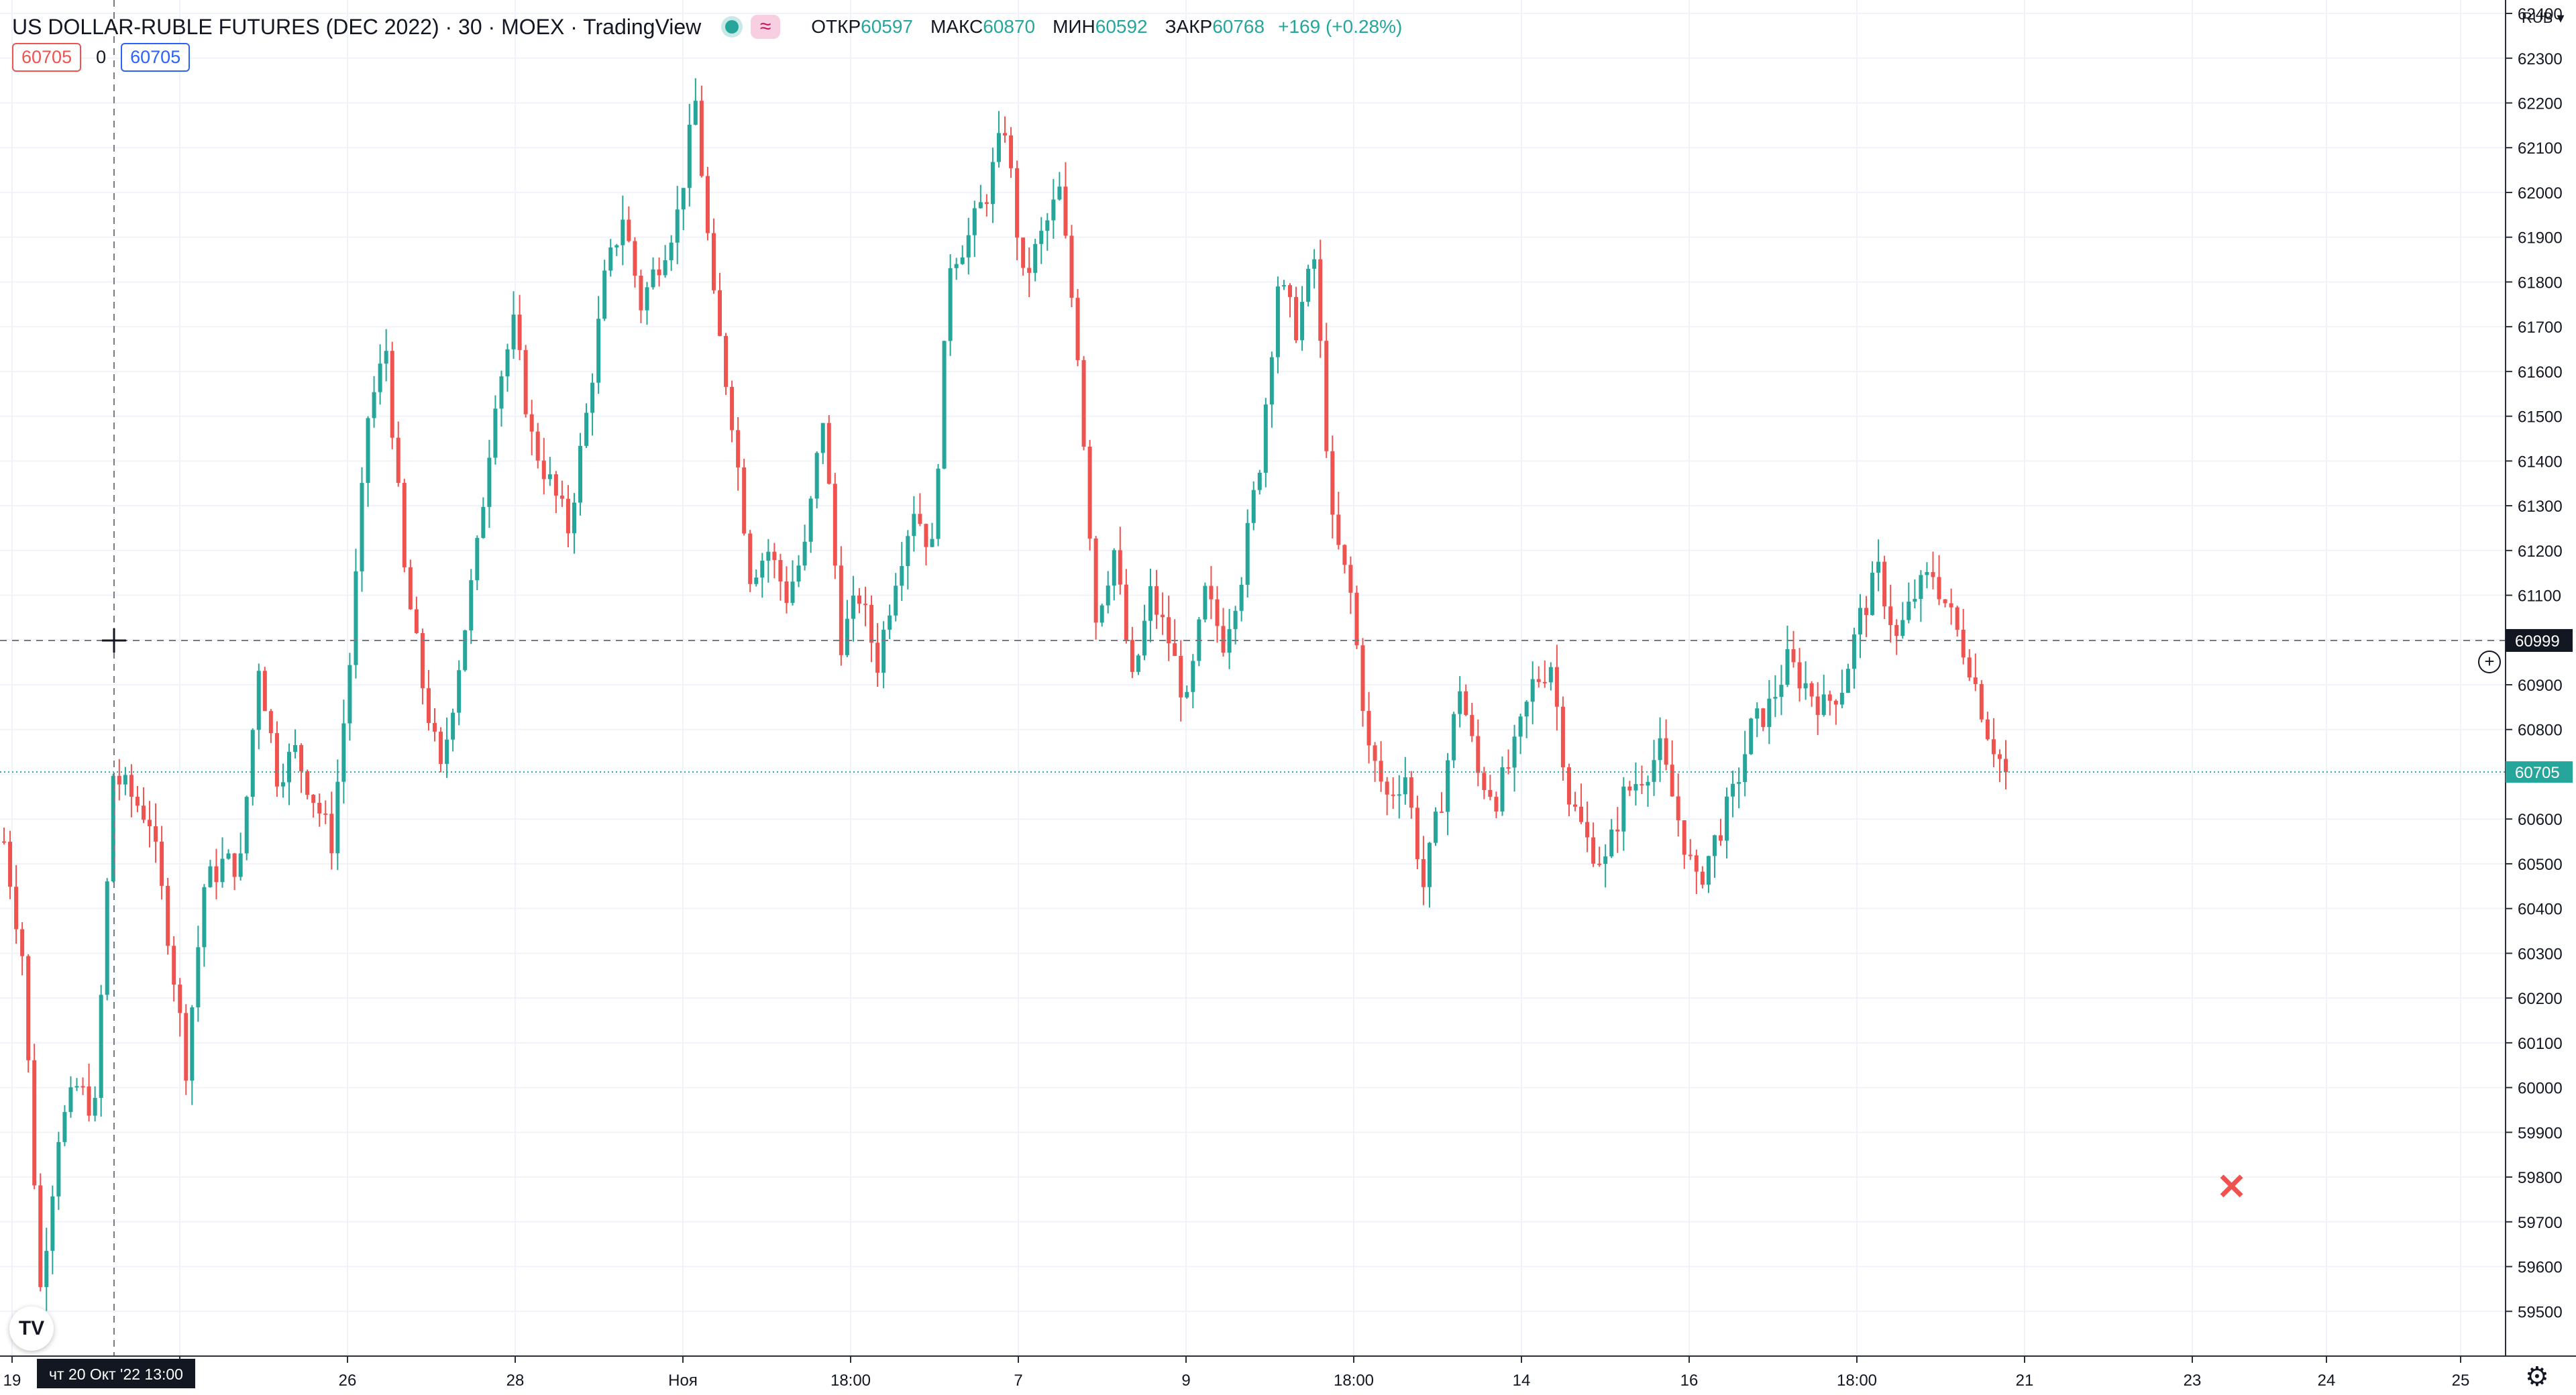 This screenshot has height=1395, width=2576. I want to click on buy-price-button: 60705, so click(156, 57).